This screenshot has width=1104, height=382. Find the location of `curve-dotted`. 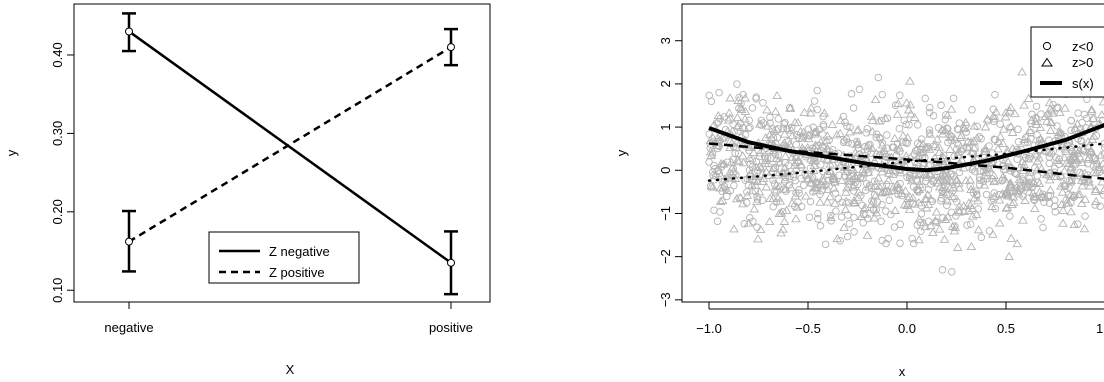

curve-dotted is located at coordinates (905, 162).